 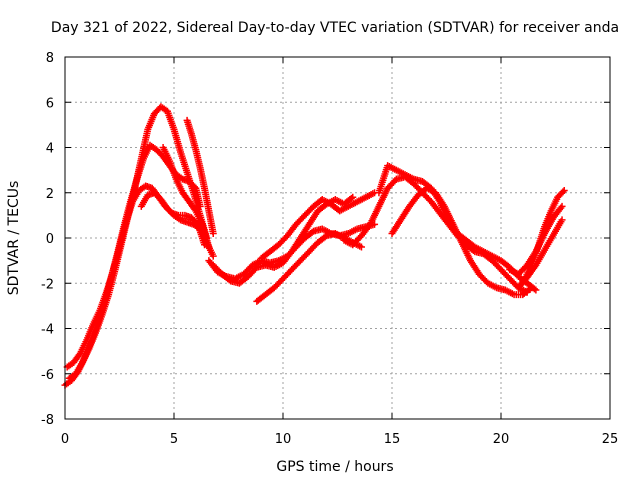 What do you see at coordinates (47, 284) in the screenshot?
I see `y-tick-label: -2` at bounding box center [47, 284].